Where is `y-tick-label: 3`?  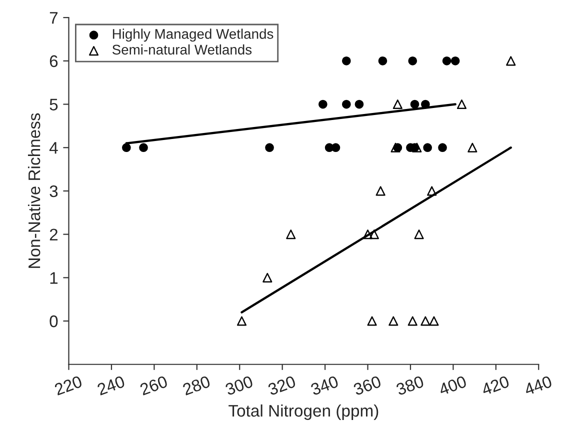 y-tick-label: 3 is located at coordinates (54, 191).